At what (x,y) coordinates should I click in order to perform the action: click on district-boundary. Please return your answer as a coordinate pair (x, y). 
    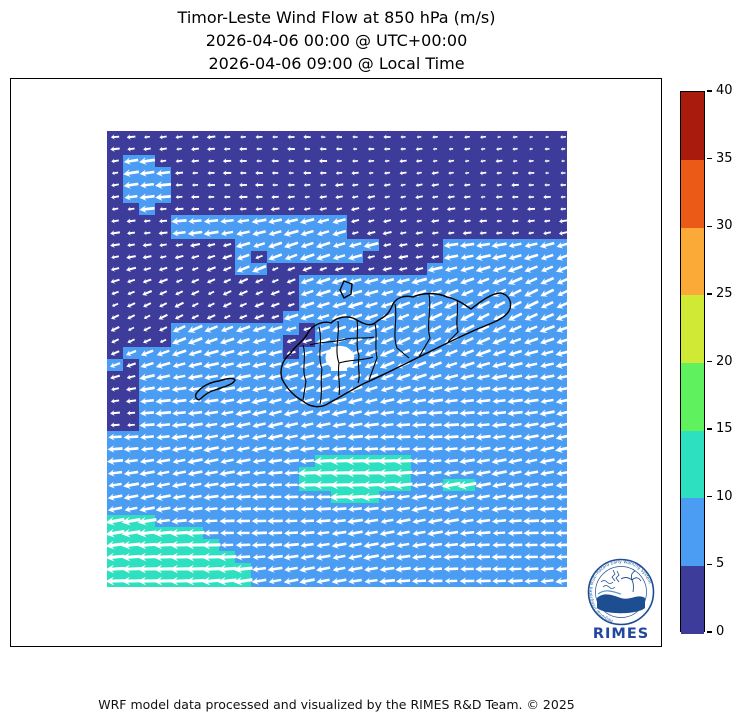
    Looking at the image, I should click on (358, 351).